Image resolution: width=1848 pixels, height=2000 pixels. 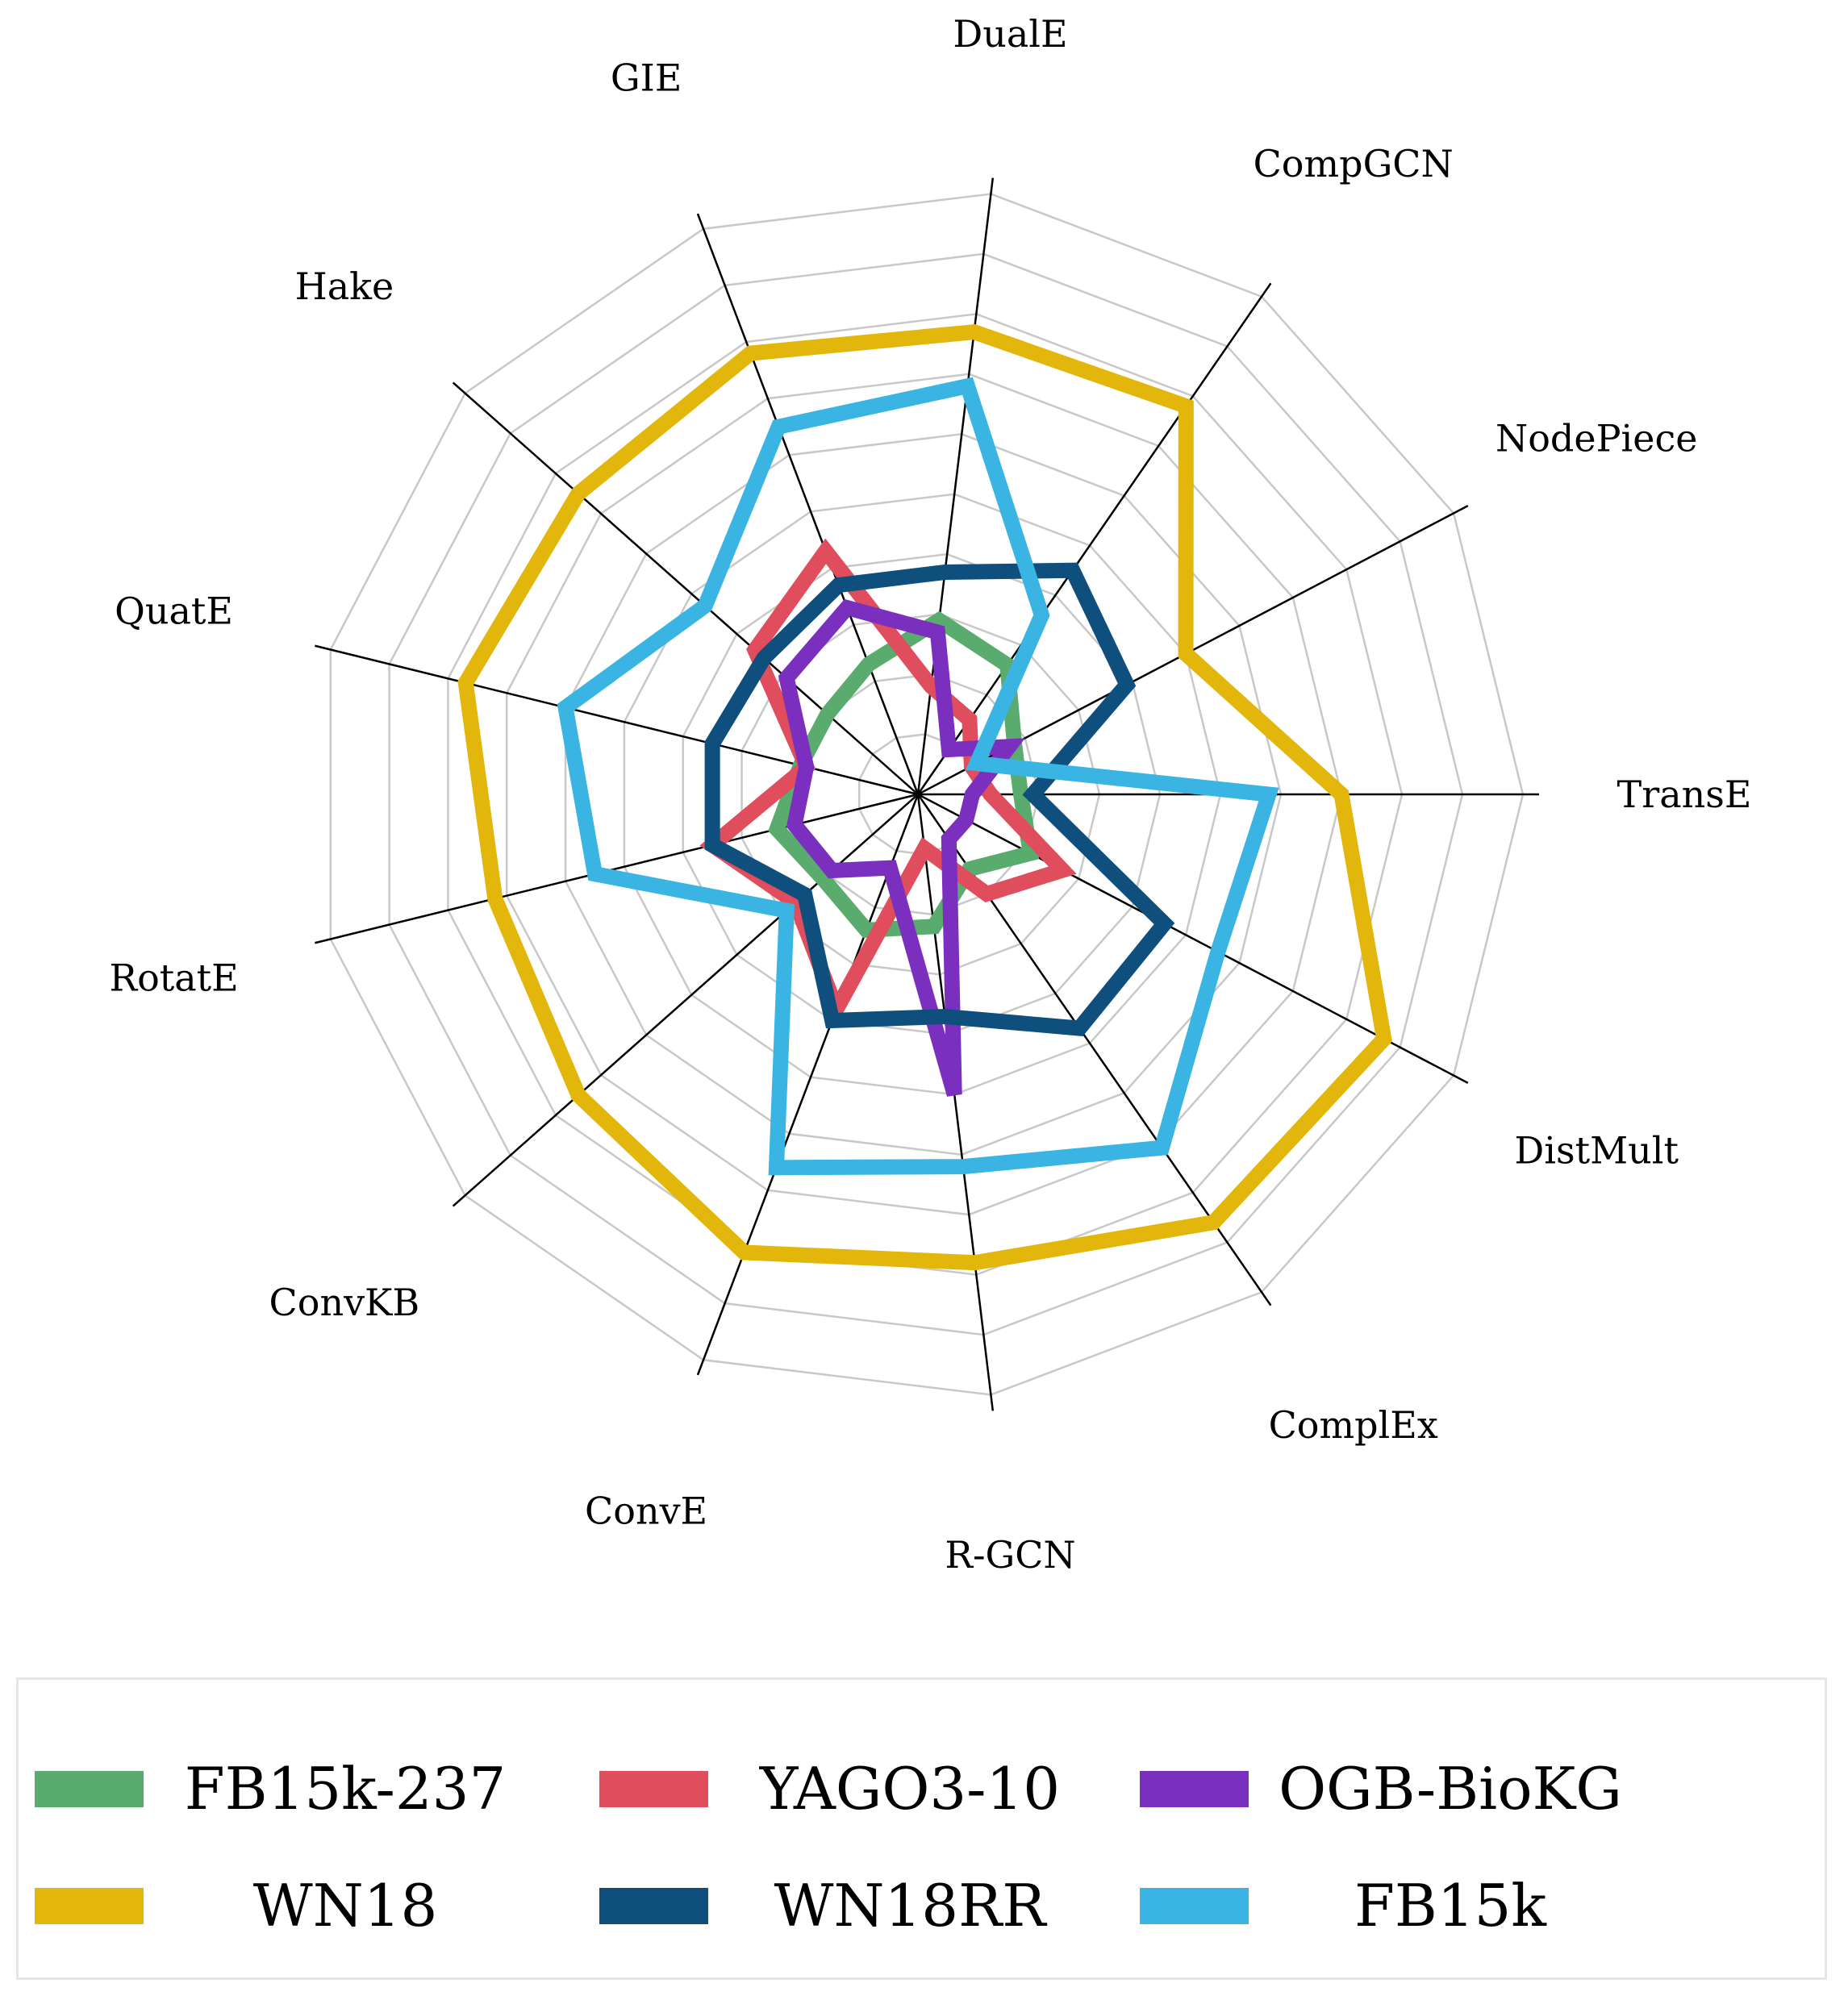 I want to click on legend-item: FB15k, so click(x=1396, y=1906).